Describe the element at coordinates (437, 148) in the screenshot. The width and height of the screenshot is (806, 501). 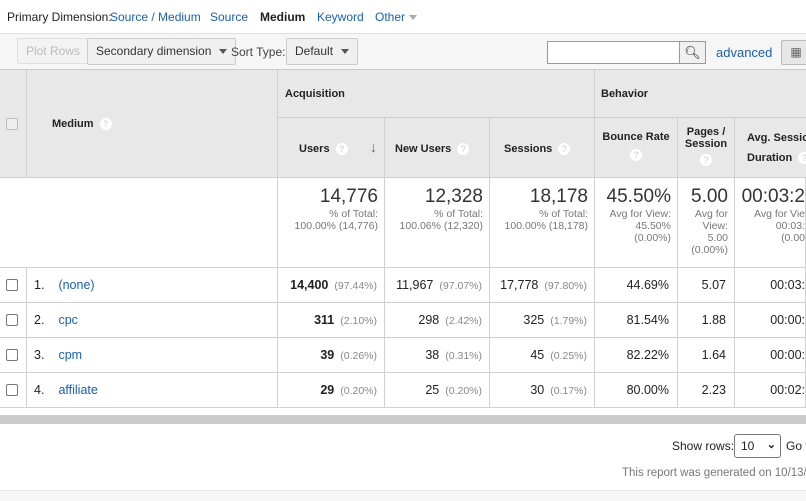
I see `new-users-header: New Users?` at that location.